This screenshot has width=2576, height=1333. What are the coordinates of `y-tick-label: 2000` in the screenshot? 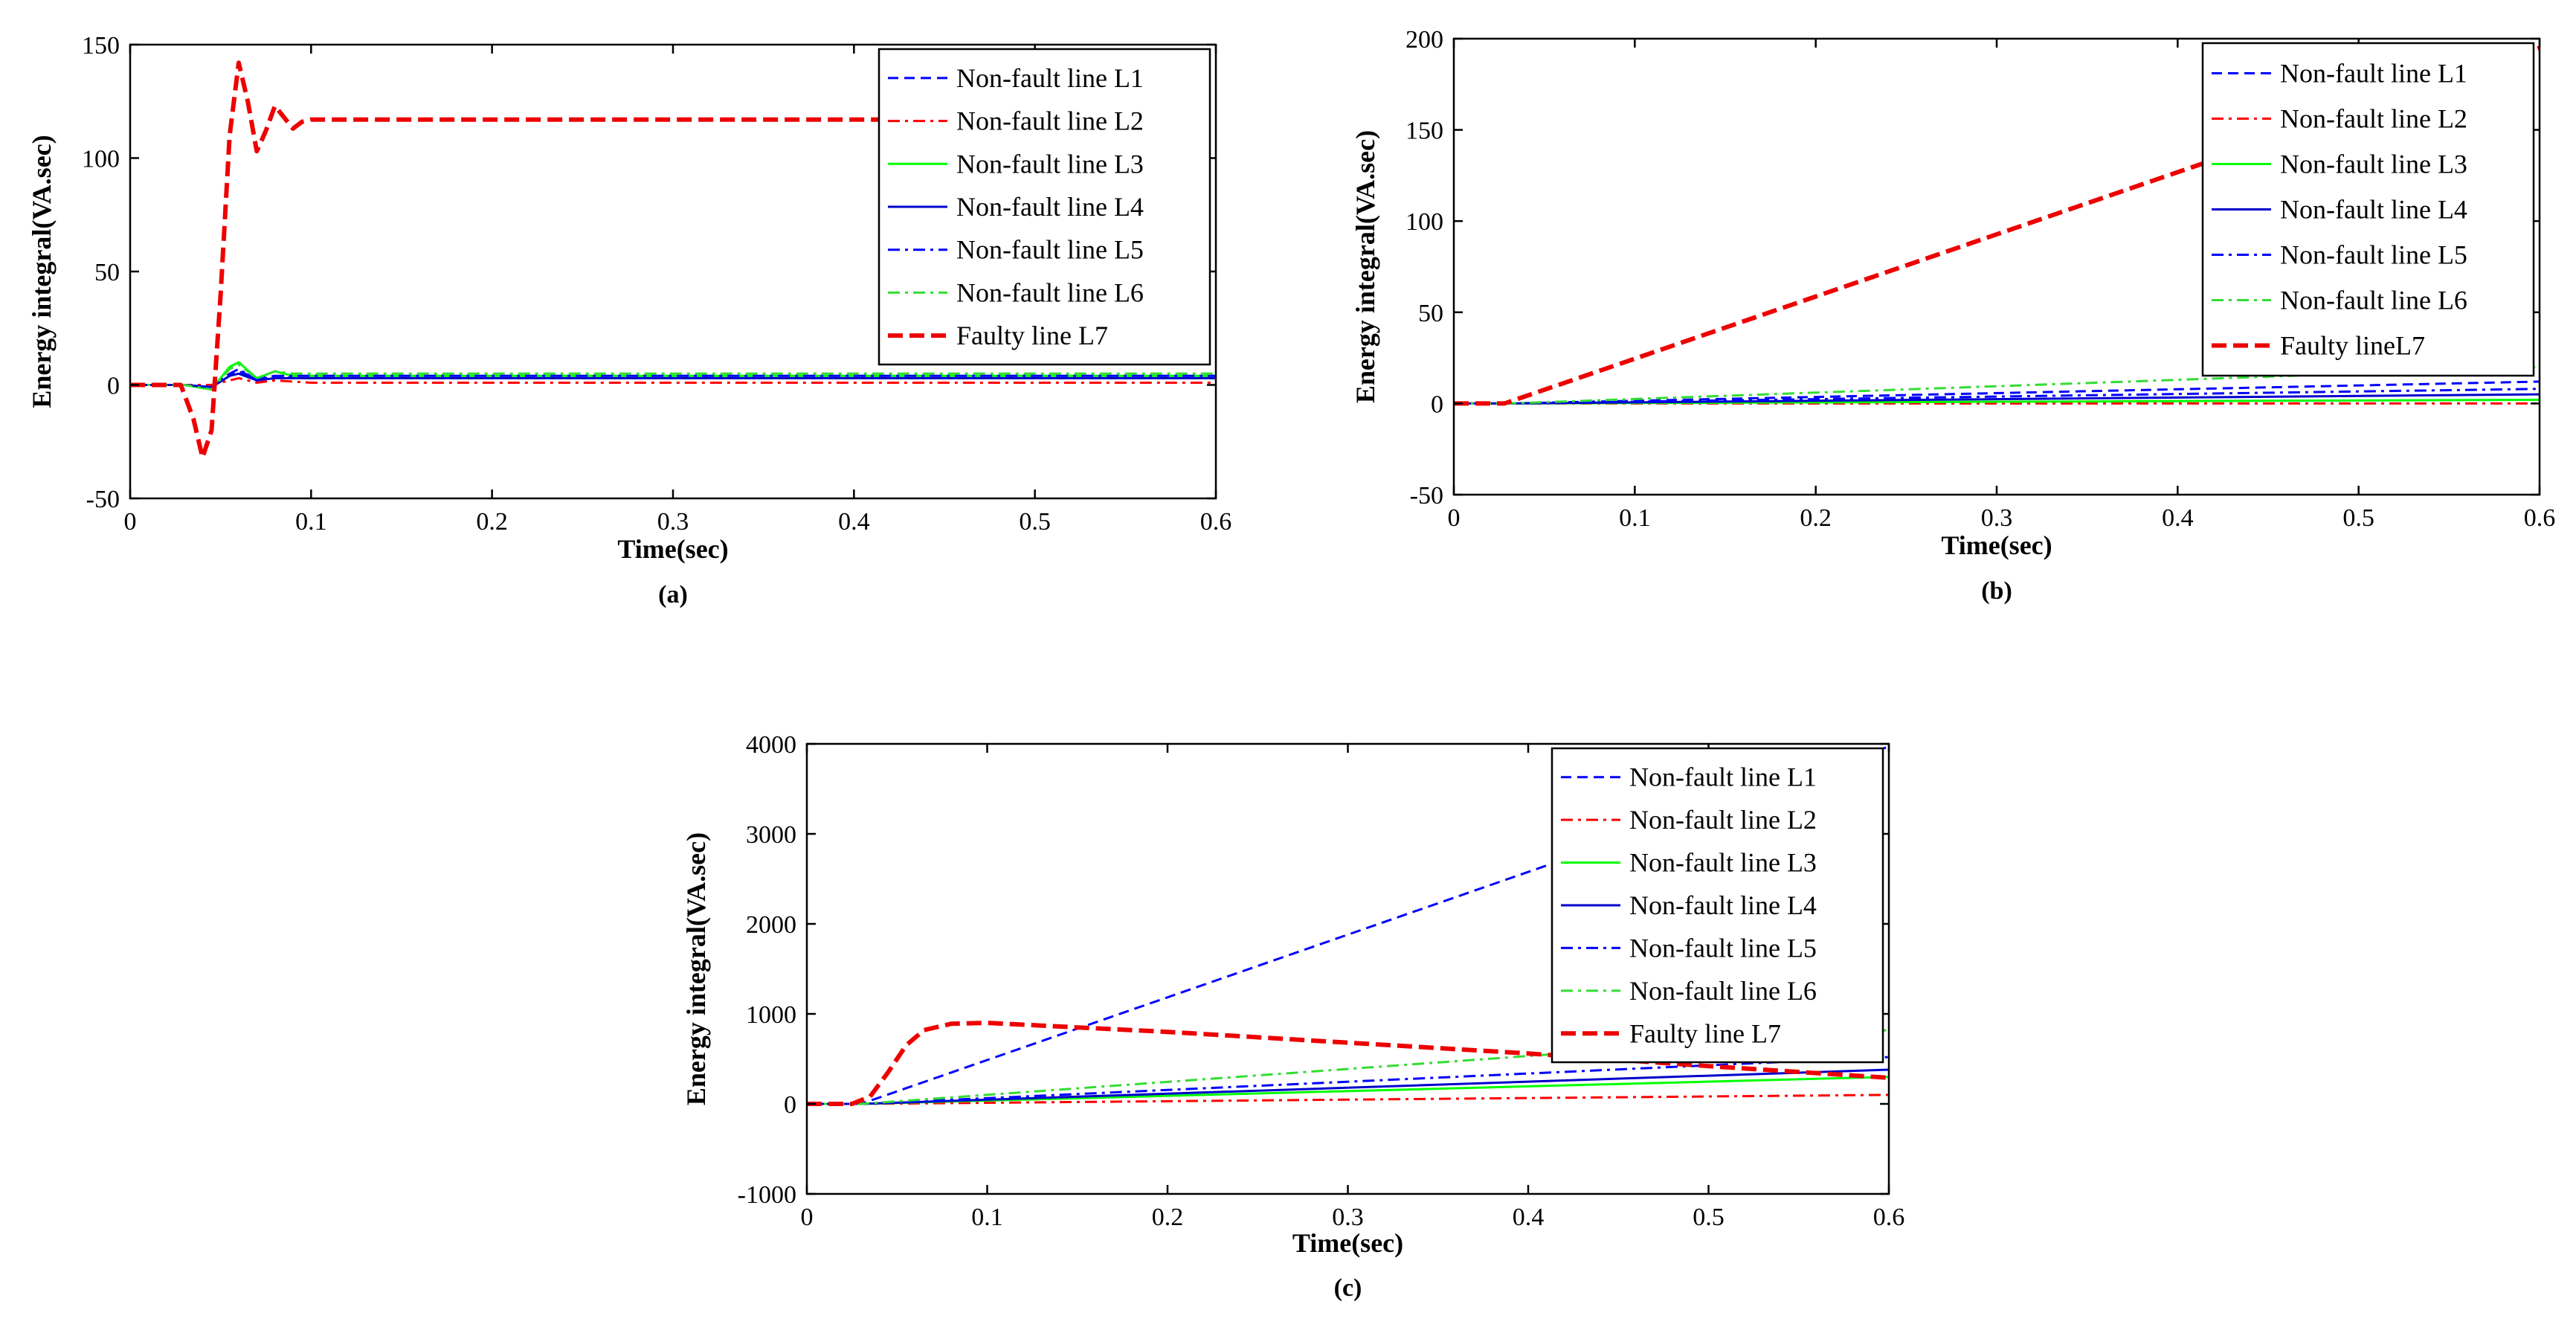 It's located at (771, 925).